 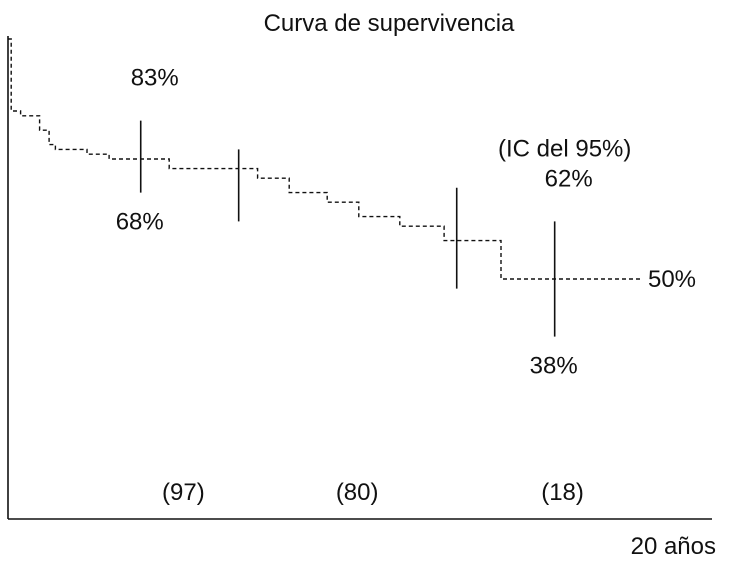 What do you see at coordinates (357, 492) in the screenshot?
I see `at-risk-label: (80)` at bounding box center [357, 492].